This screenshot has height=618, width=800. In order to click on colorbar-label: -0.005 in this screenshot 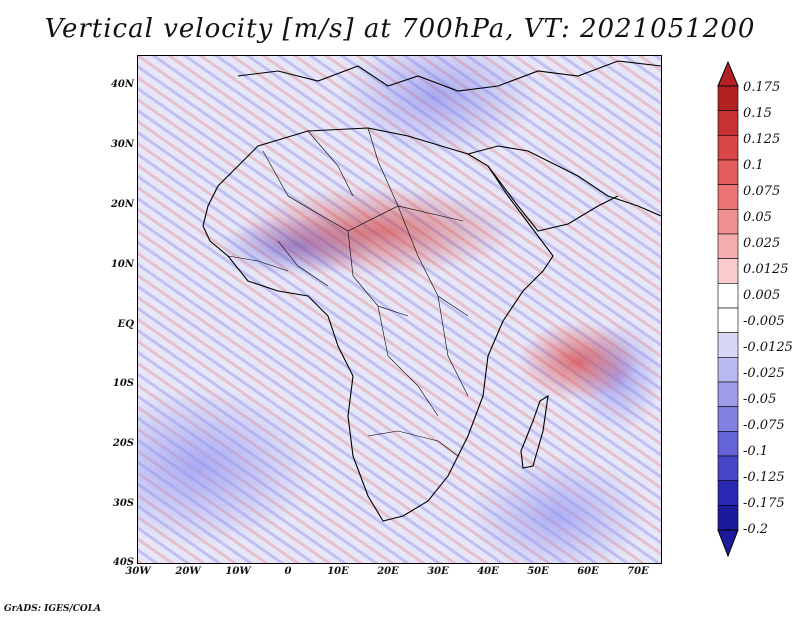, I will do `click(764, 321)`.